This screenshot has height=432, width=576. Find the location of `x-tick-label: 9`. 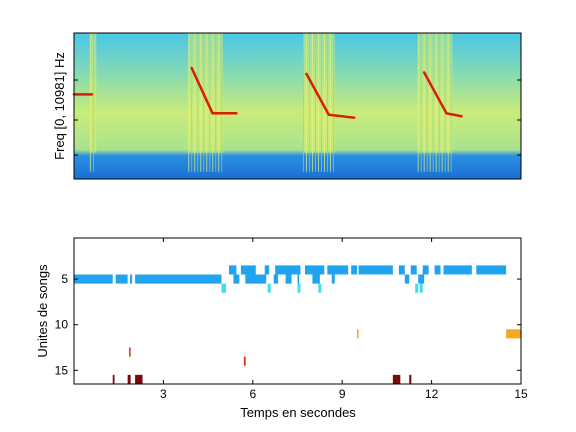

x-tick-label: 9 is located at coordinates (342, 394).